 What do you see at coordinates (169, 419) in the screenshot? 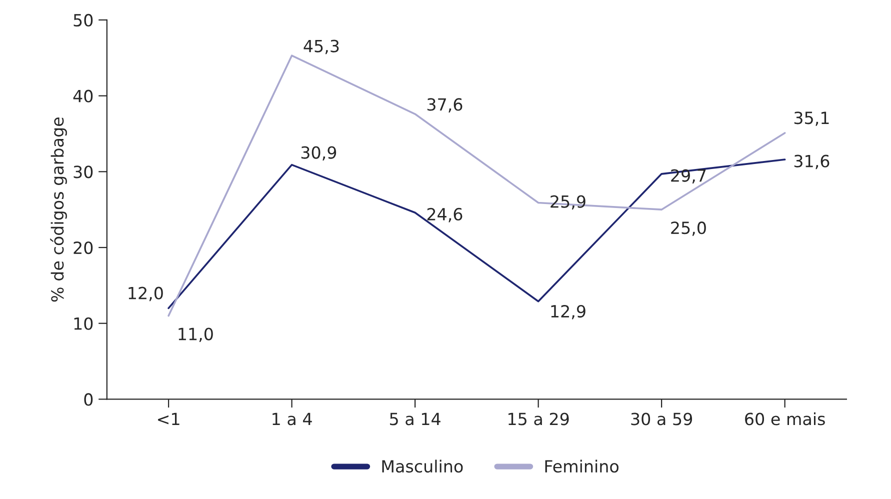
I see `x-tick-label: <1` at bounding box center [169, 419].